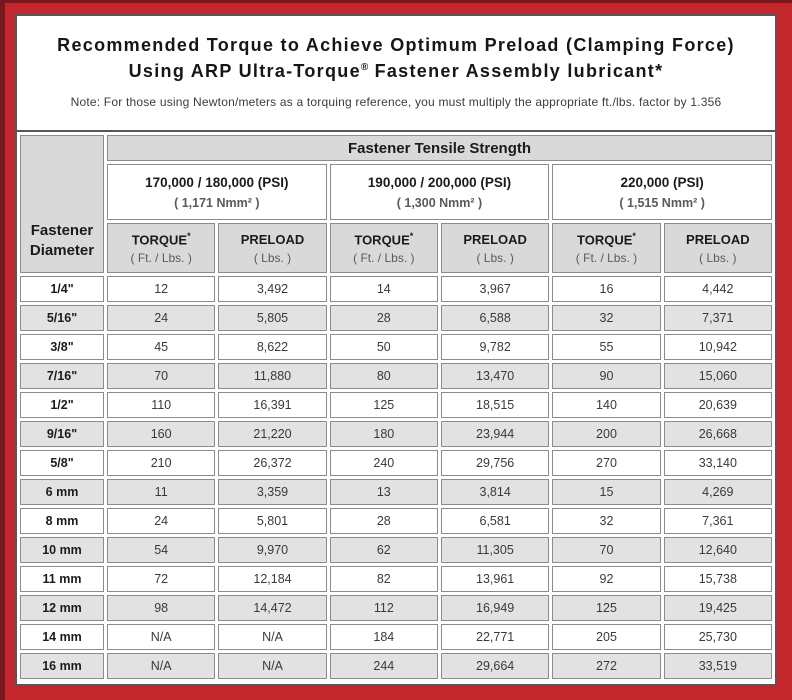 The image size is (792, 700). I want to click on left-edge-stripe, so click(2, 350).